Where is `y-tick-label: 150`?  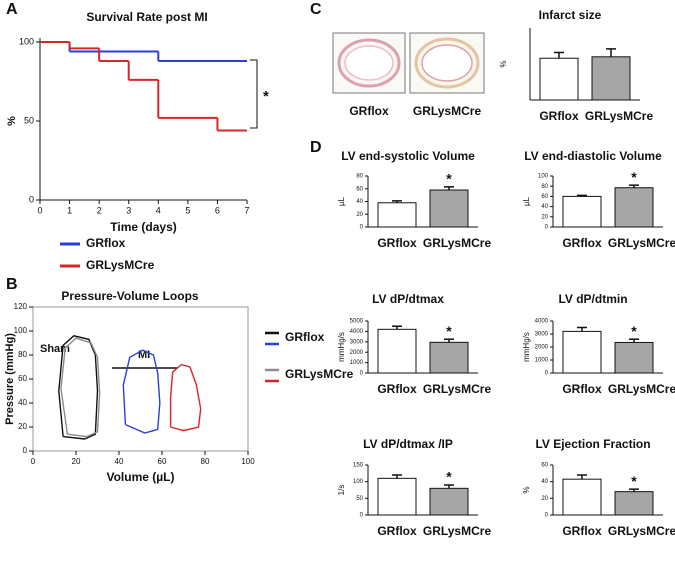 y-tick-label: 150 is located at coordinates (358, 466).